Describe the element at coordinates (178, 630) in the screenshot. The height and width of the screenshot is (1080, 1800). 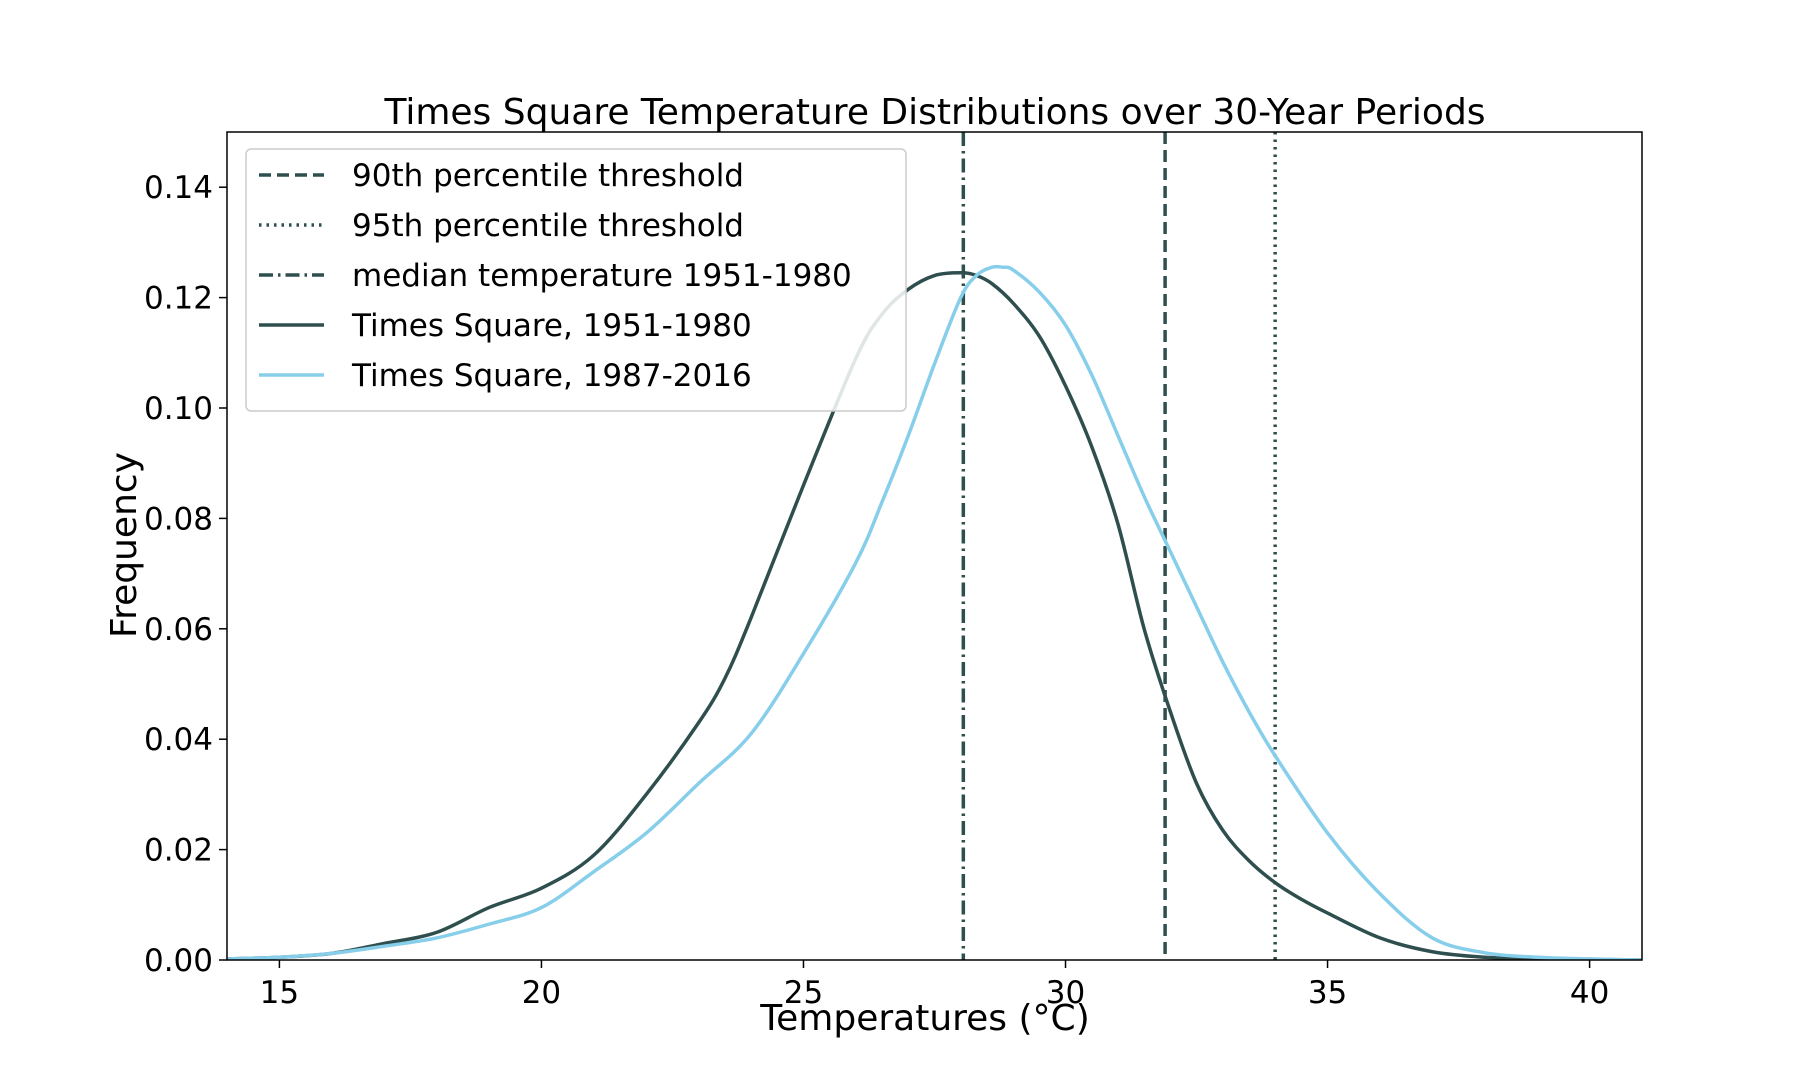
I see `y-tick-label: 0.06` at that location.